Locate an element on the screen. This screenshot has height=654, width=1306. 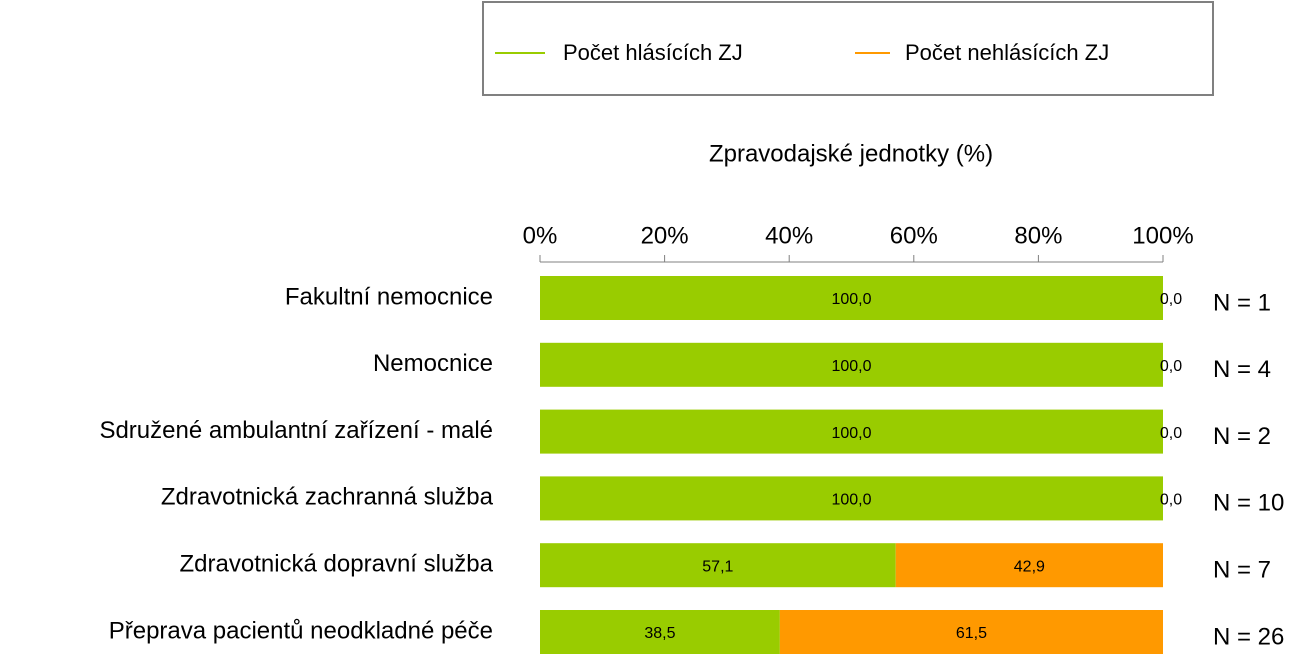
category-label: Zdravotnická dopravní služba is located at coordinates (337, 564).